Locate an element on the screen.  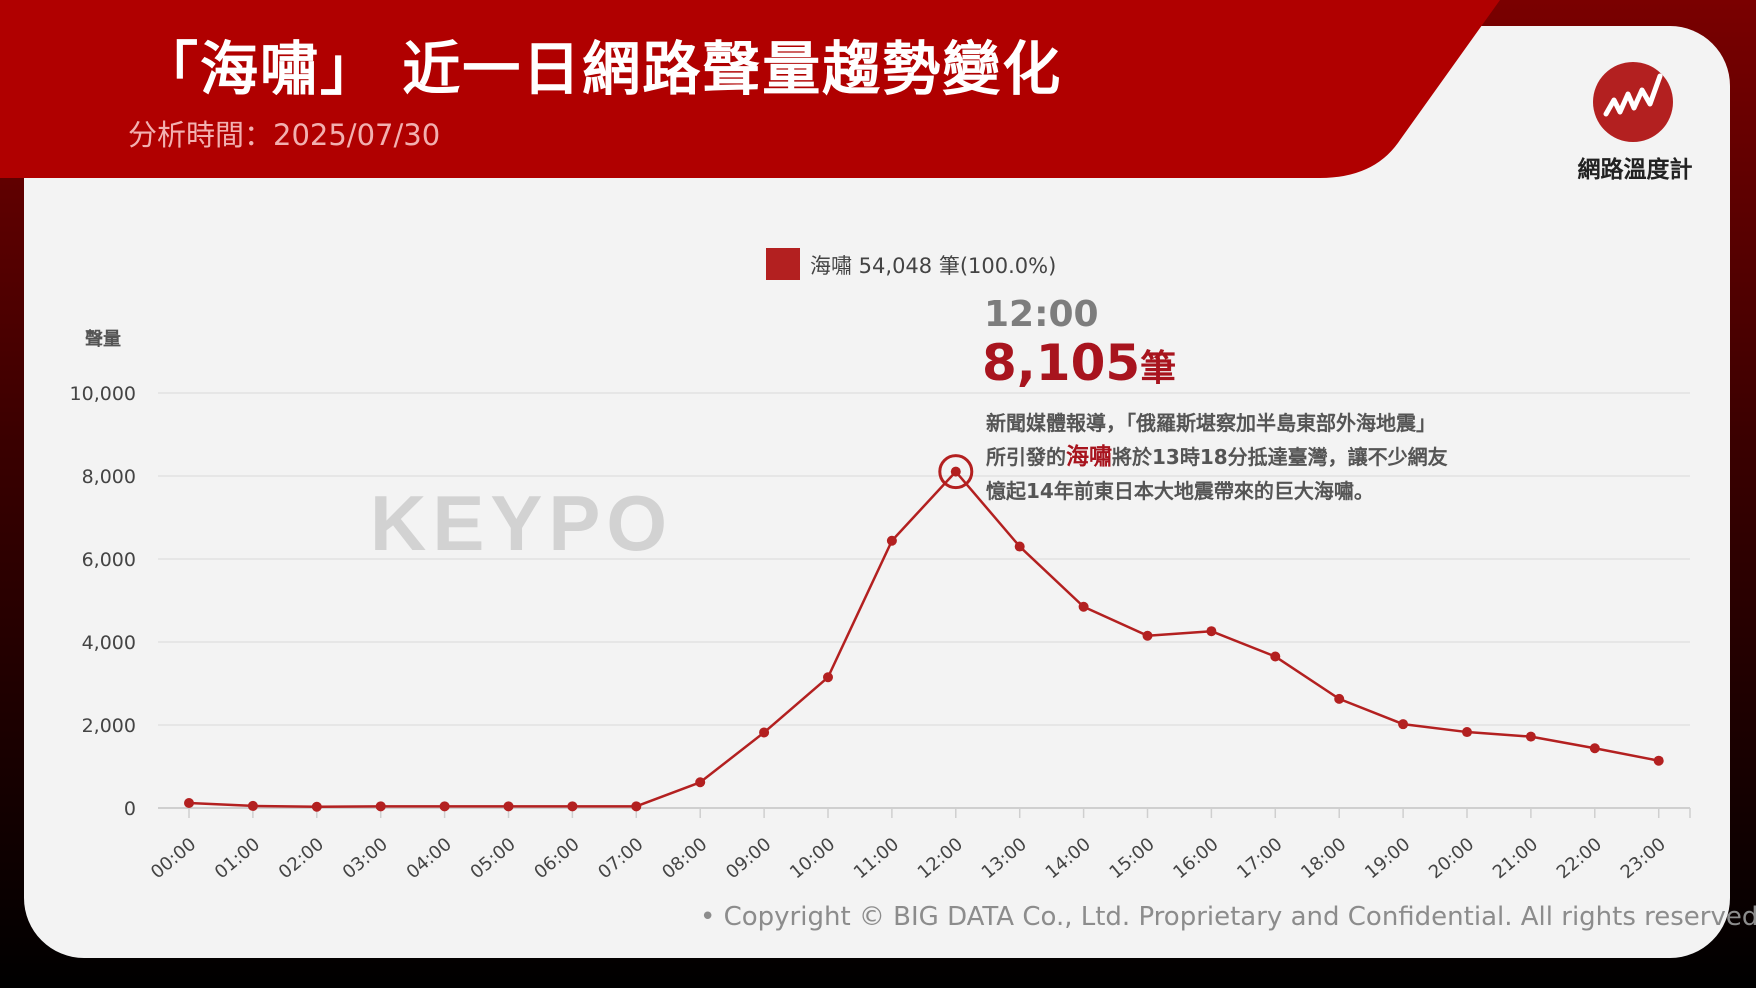
x-tick-label: 08:00 is located at coordinates (684, 858).